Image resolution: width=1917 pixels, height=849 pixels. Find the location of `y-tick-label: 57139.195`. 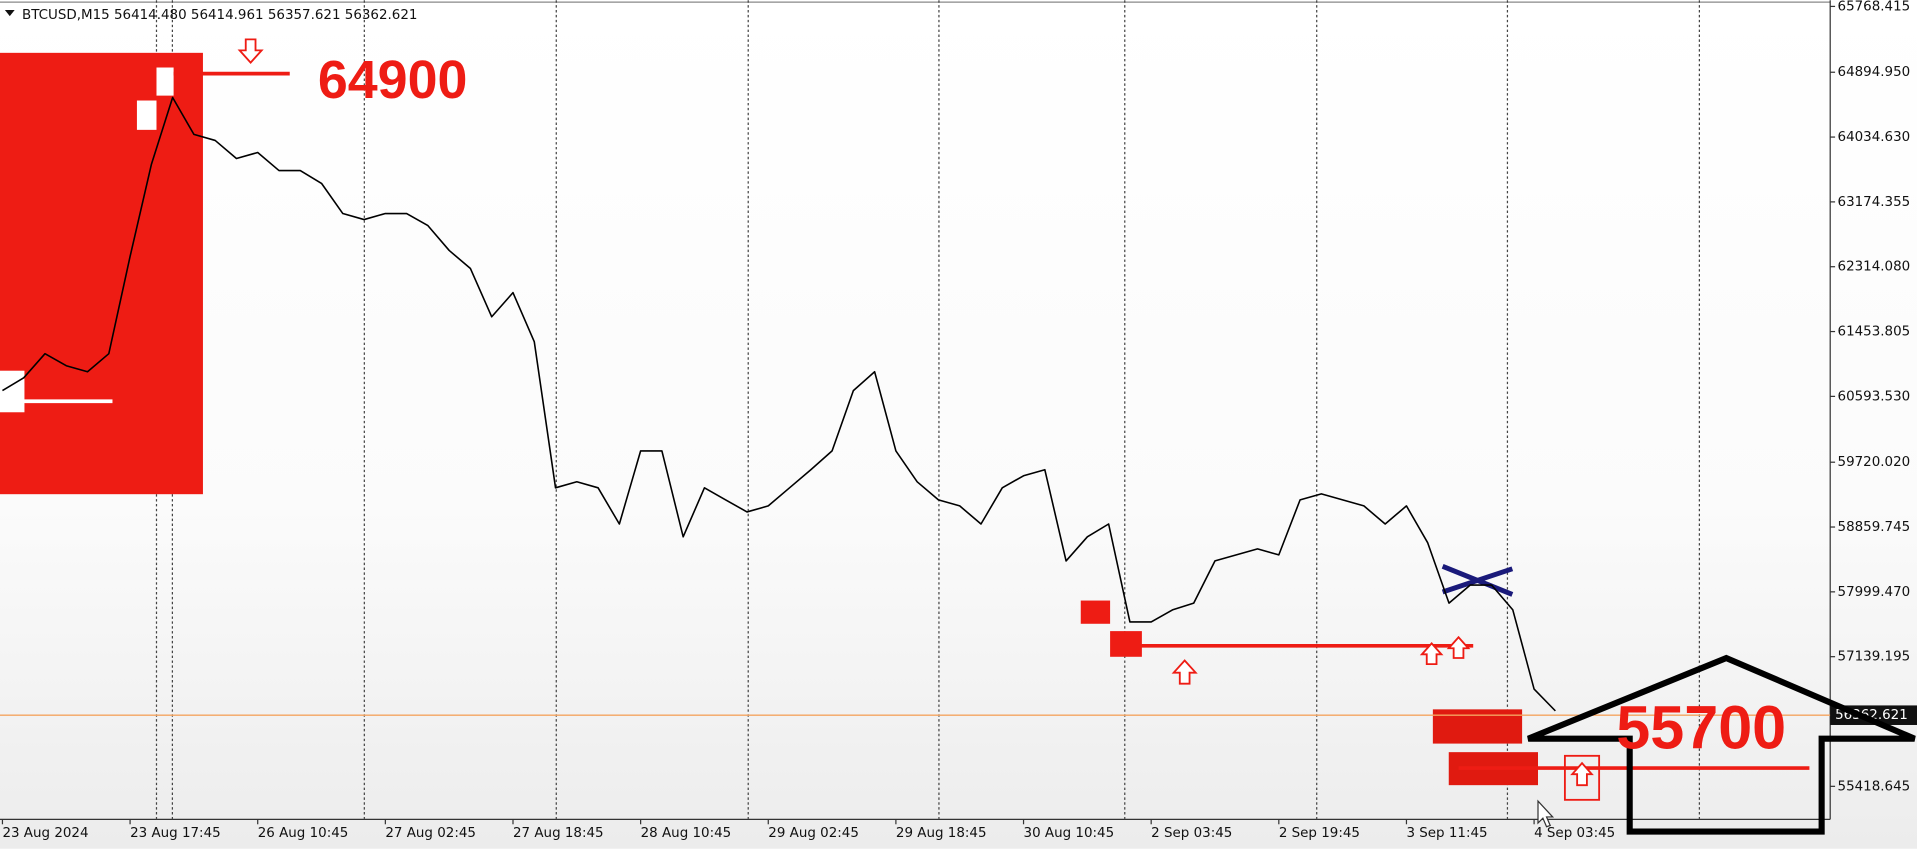

y-tick-label: 57139.195 is located at coordinates (1874, 657).